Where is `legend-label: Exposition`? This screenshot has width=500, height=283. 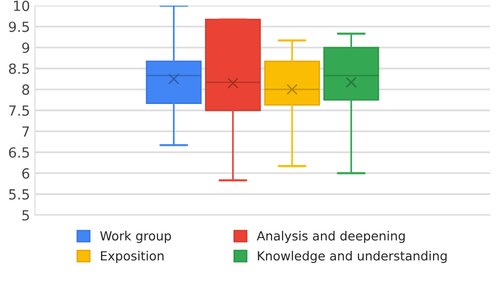 legend-label: Exposition is located at coordinates (132, 256).